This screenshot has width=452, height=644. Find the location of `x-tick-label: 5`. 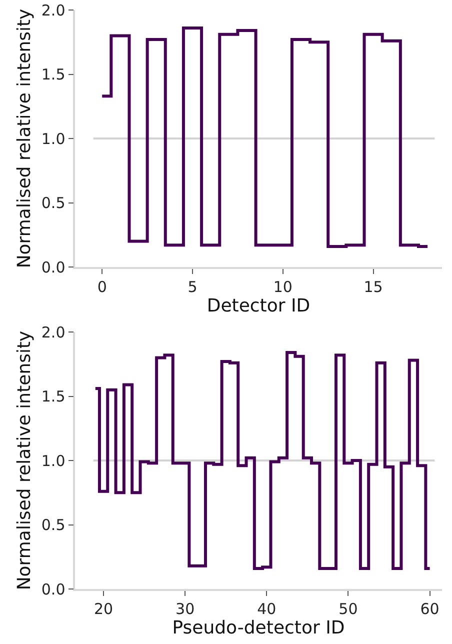

x-tick-label: 5 is located at coordinates (193, 287).